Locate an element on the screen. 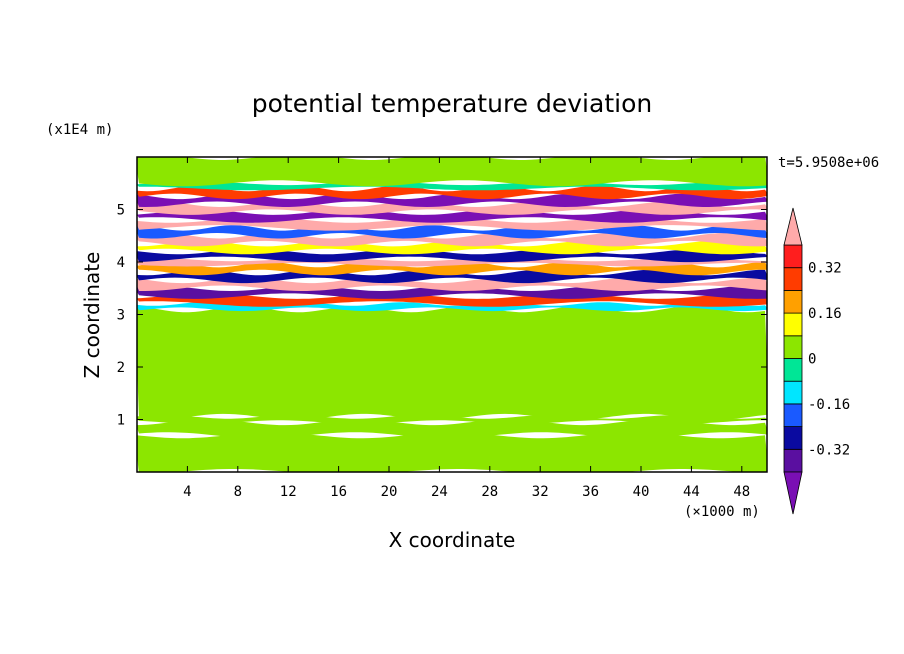  x-tick-label: 36 is located at coordinates (590, 492).